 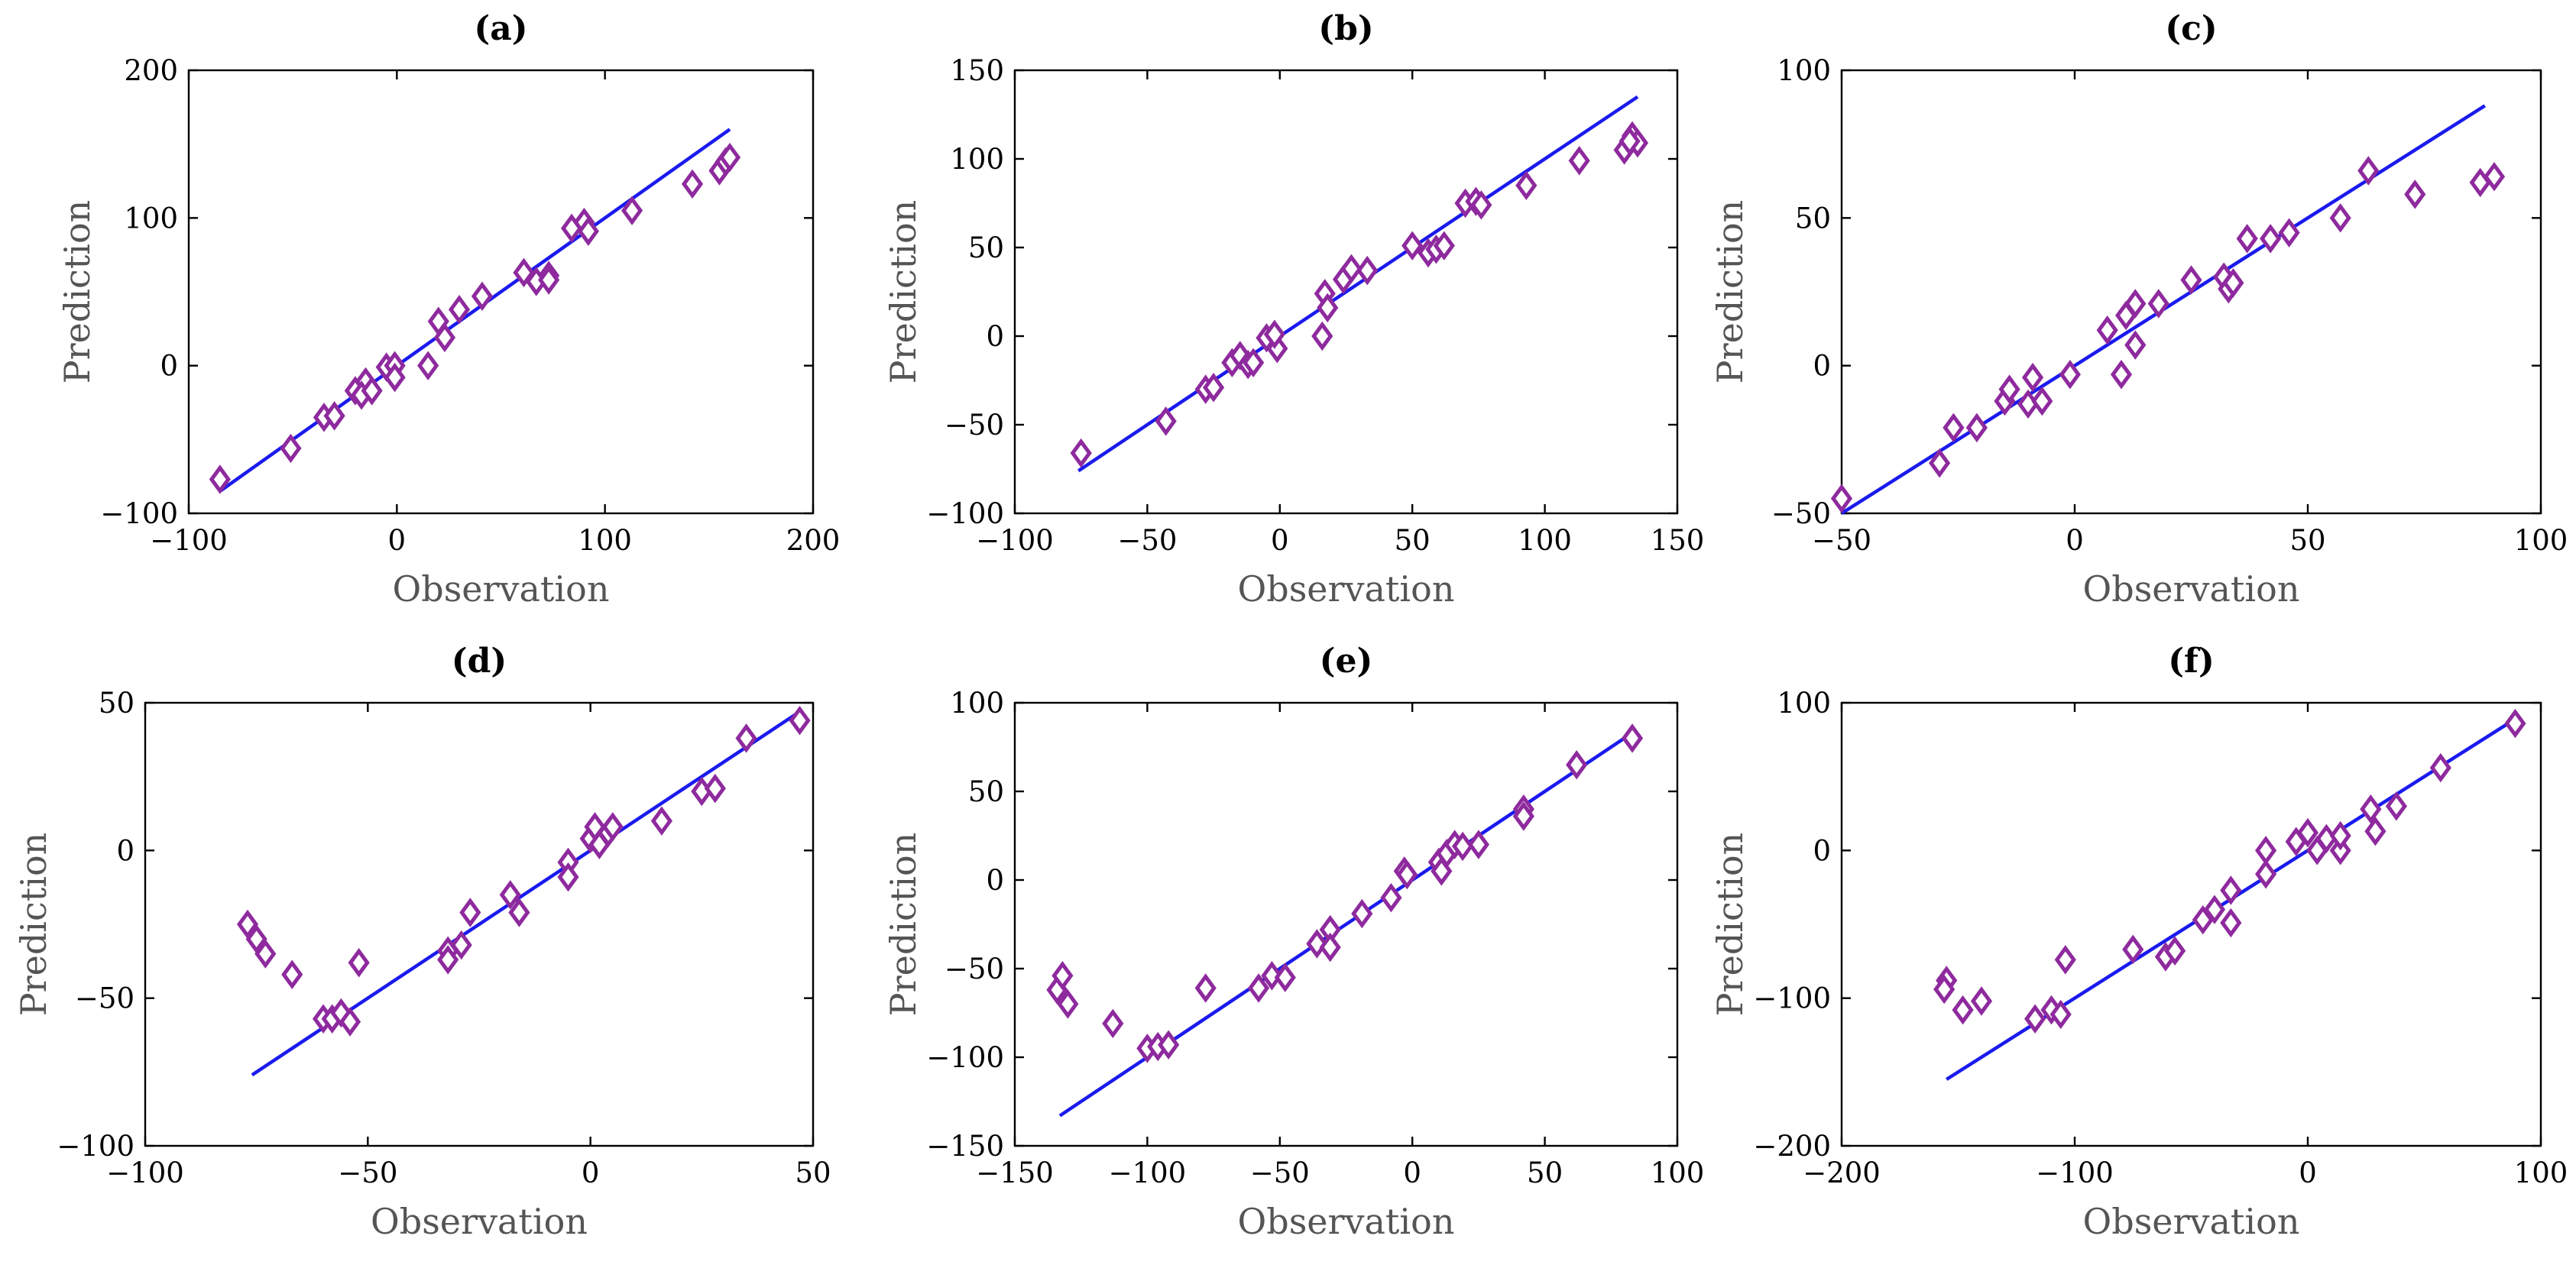 I want to click on chart-title: (f), so click(x=2191, y=661).